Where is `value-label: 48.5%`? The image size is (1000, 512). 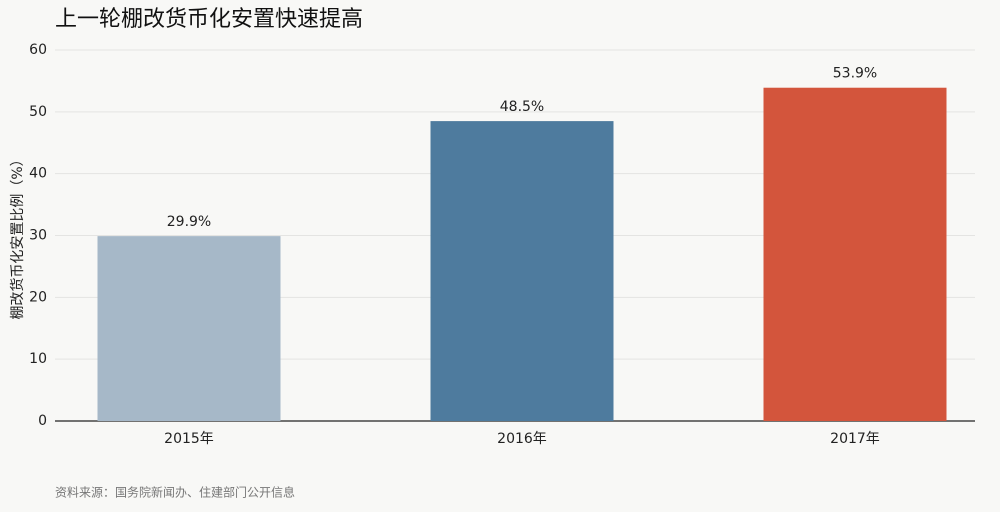
value-label: 48.5% is located at coordinates (522, 107).